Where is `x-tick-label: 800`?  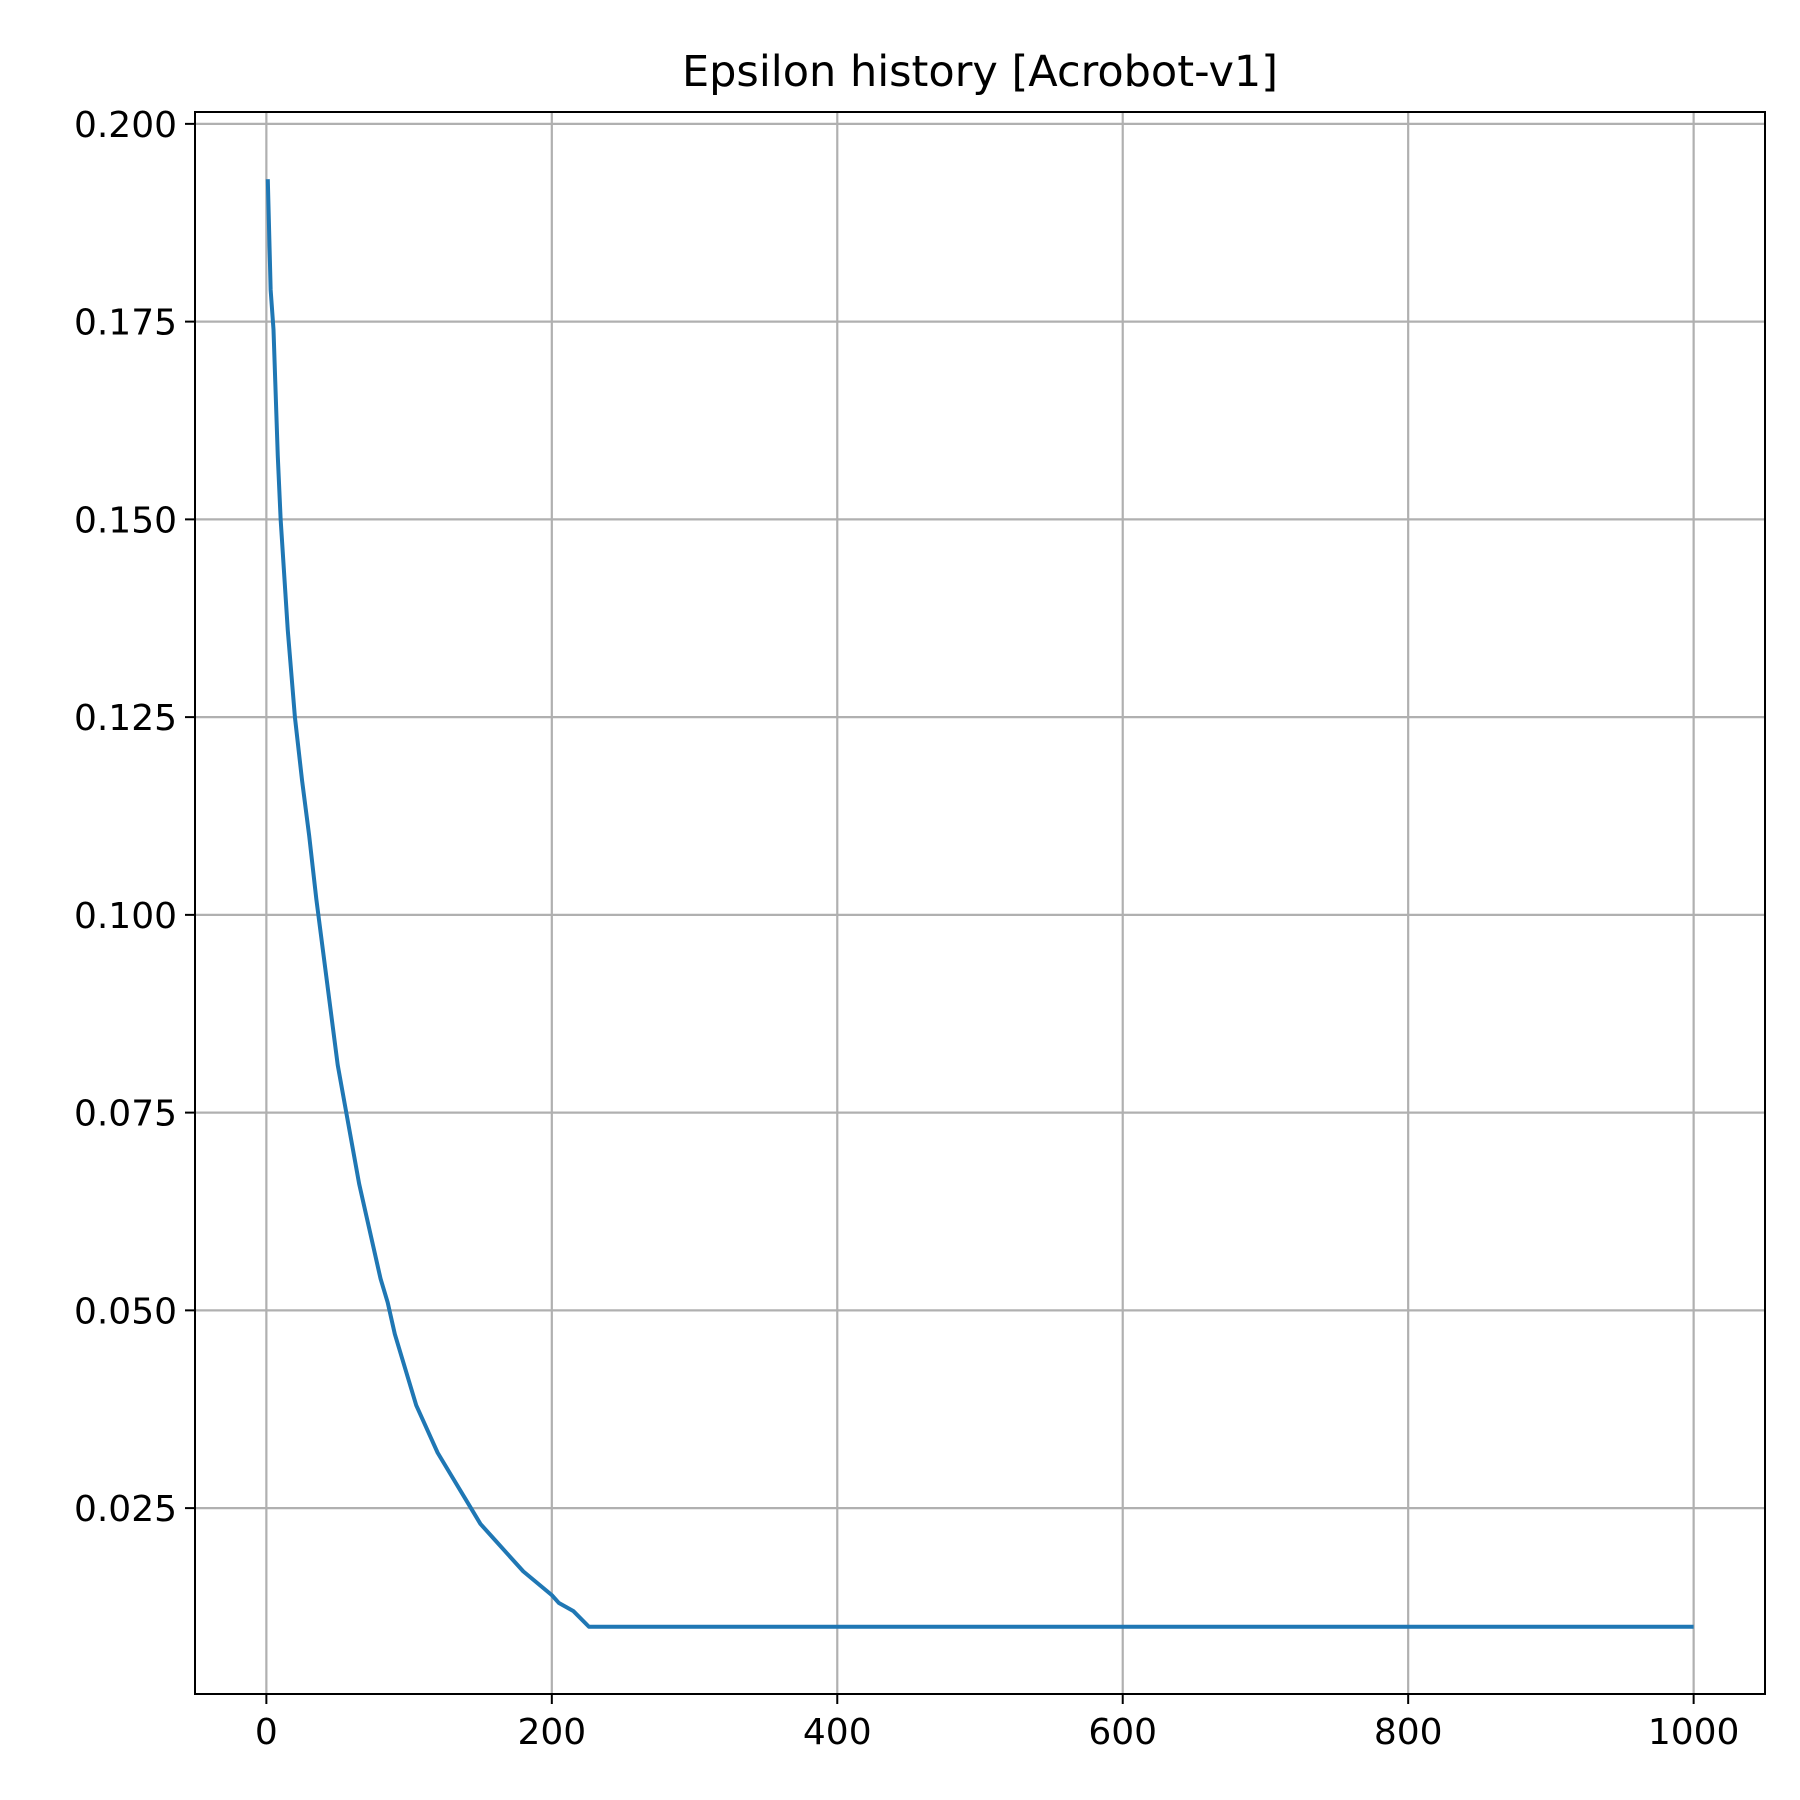 x-tick-label: 800 is located at coordinates (1408, 1732).